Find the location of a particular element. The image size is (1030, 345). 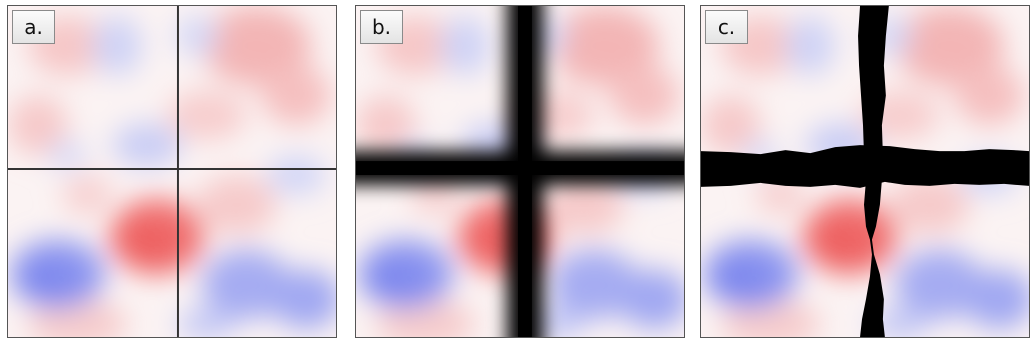

panel-label-c: c. is located at coordinates (726, 27).